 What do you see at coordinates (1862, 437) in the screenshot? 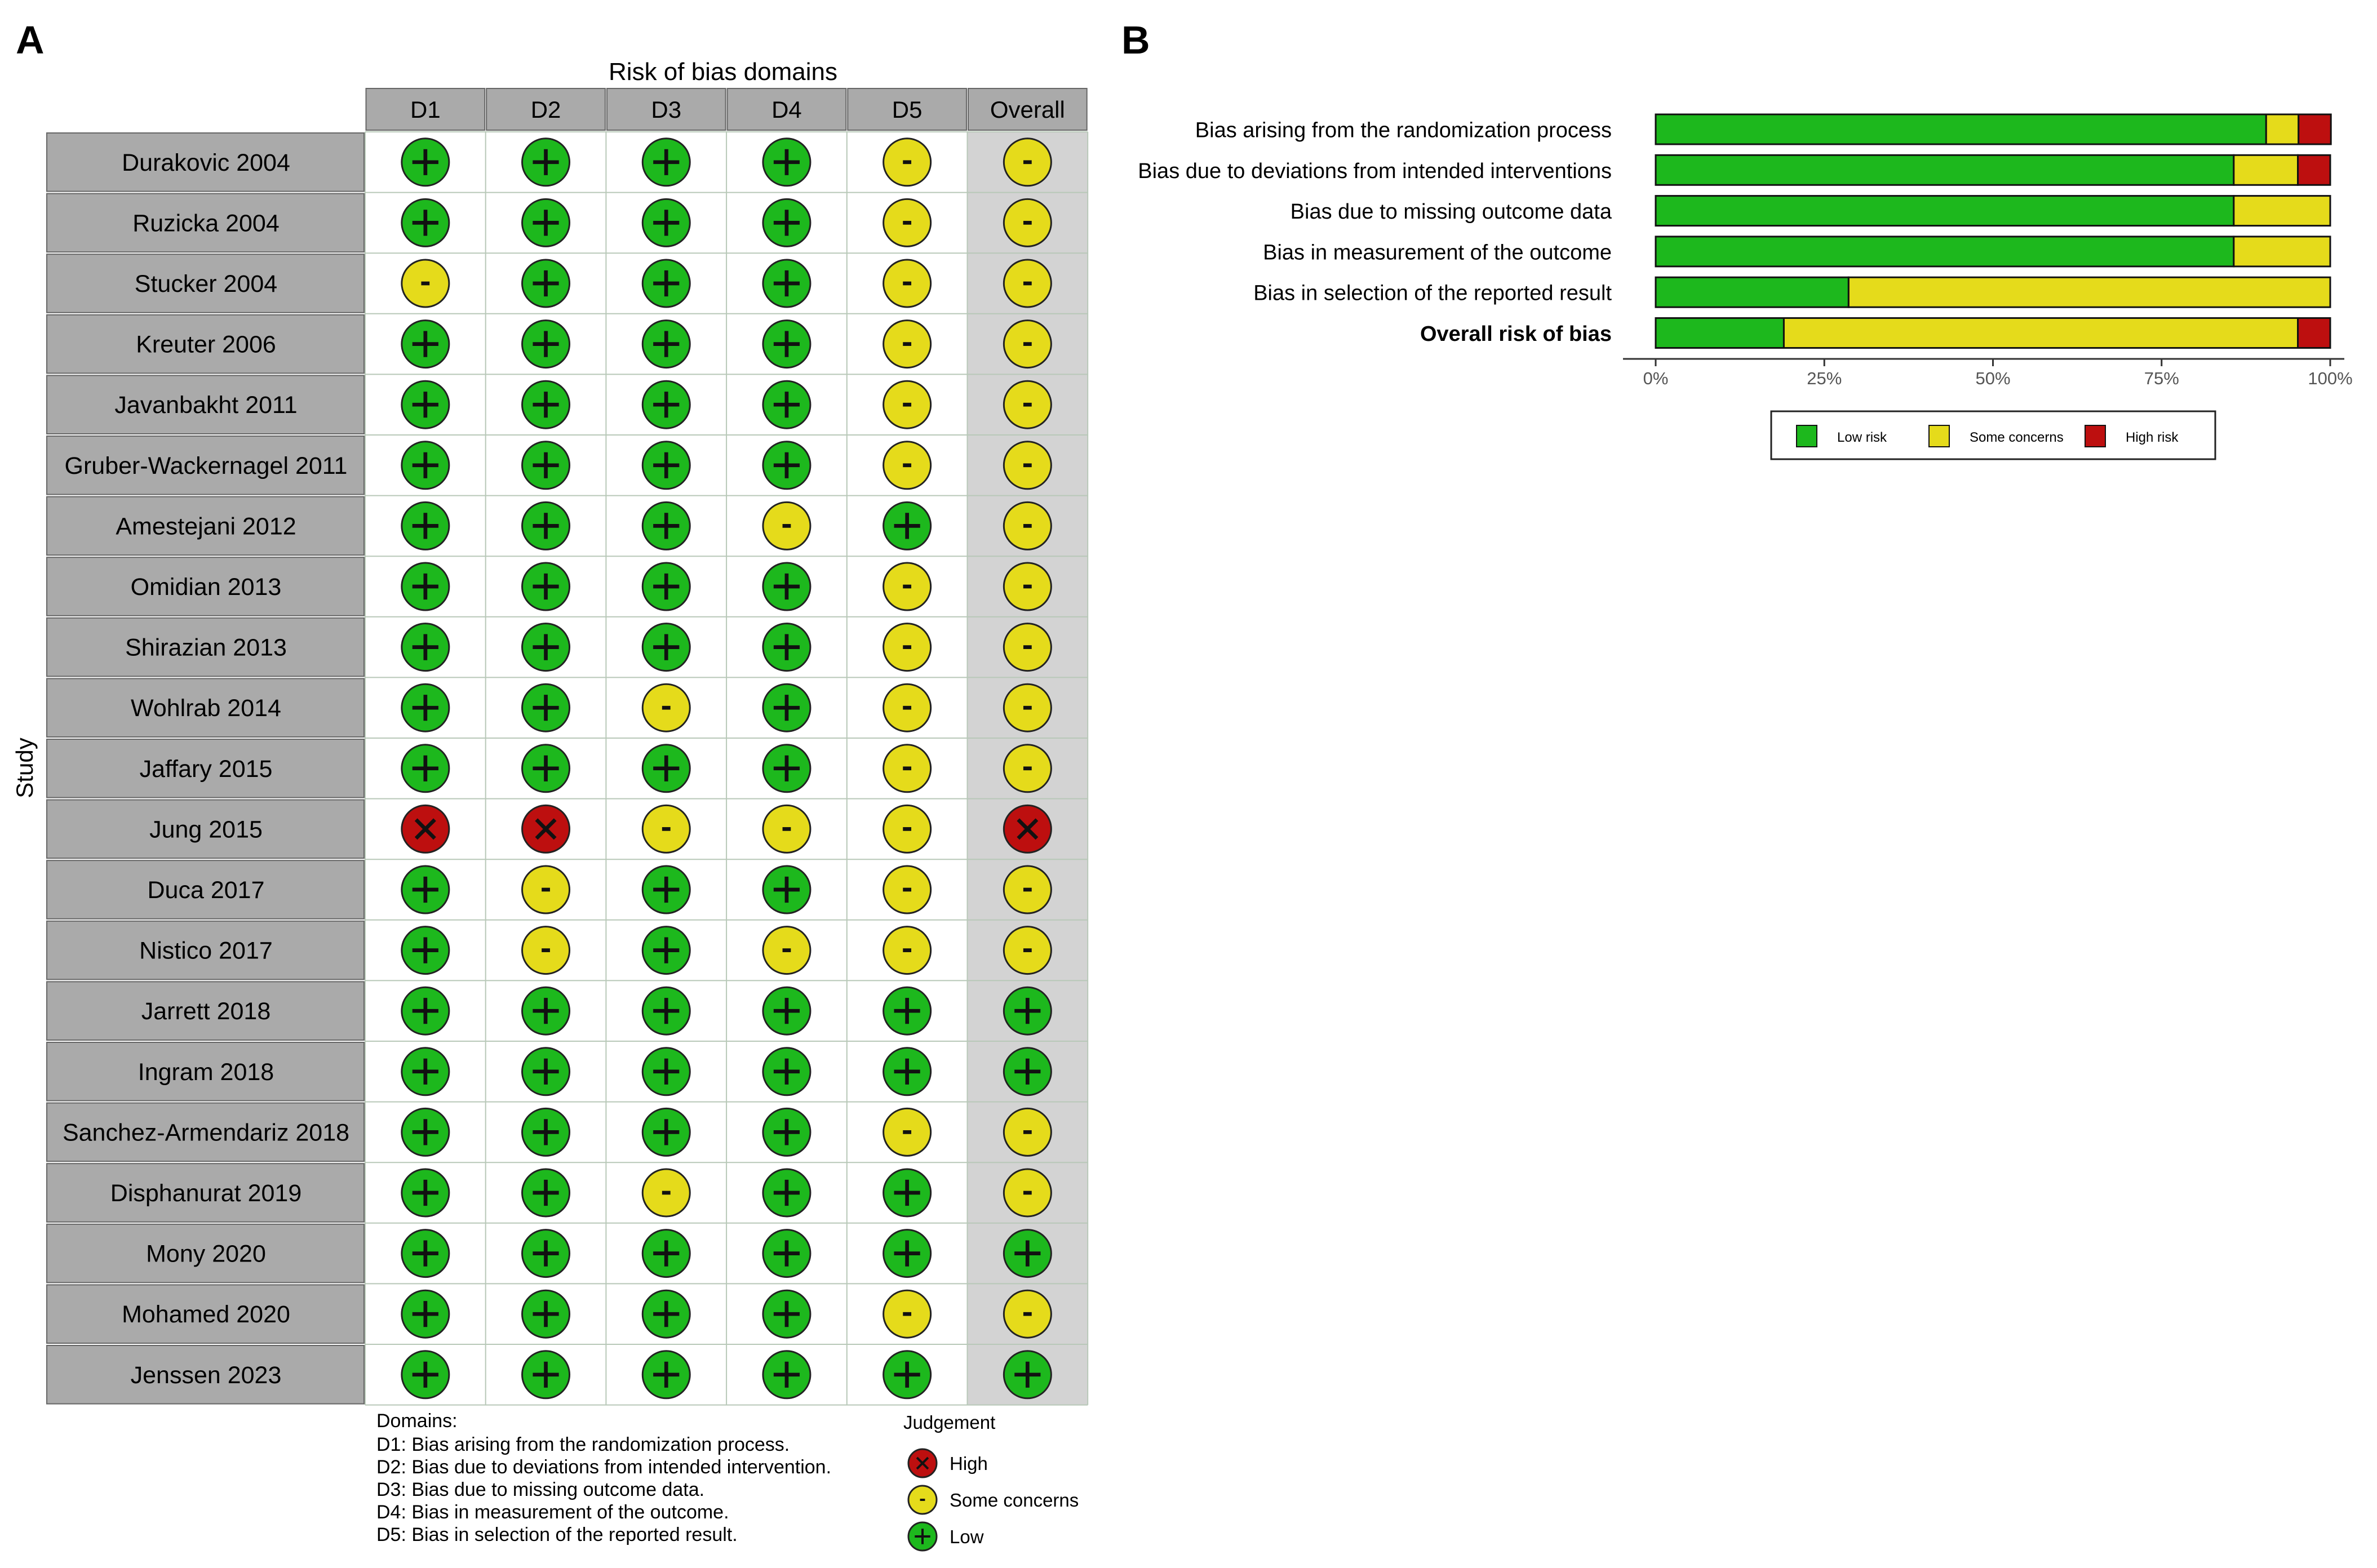
I see `legend-label-low: Low risk` at bounding box center [1862, 437].